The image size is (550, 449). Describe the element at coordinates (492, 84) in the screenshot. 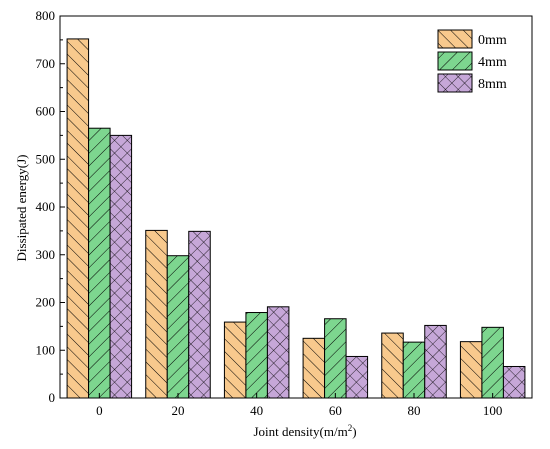

I see `legend-label: 8mm` at that location.